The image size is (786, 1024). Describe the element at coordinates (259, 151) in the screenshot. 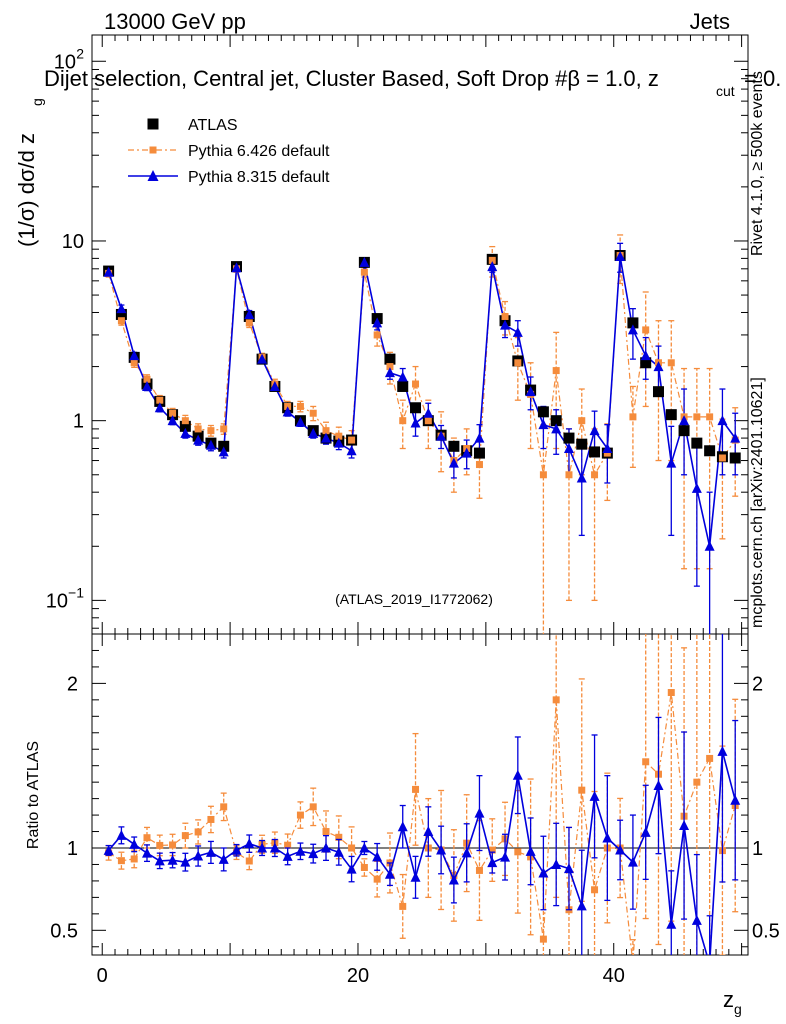

I see `legend-label: Pythia 6.426 default` at that location.